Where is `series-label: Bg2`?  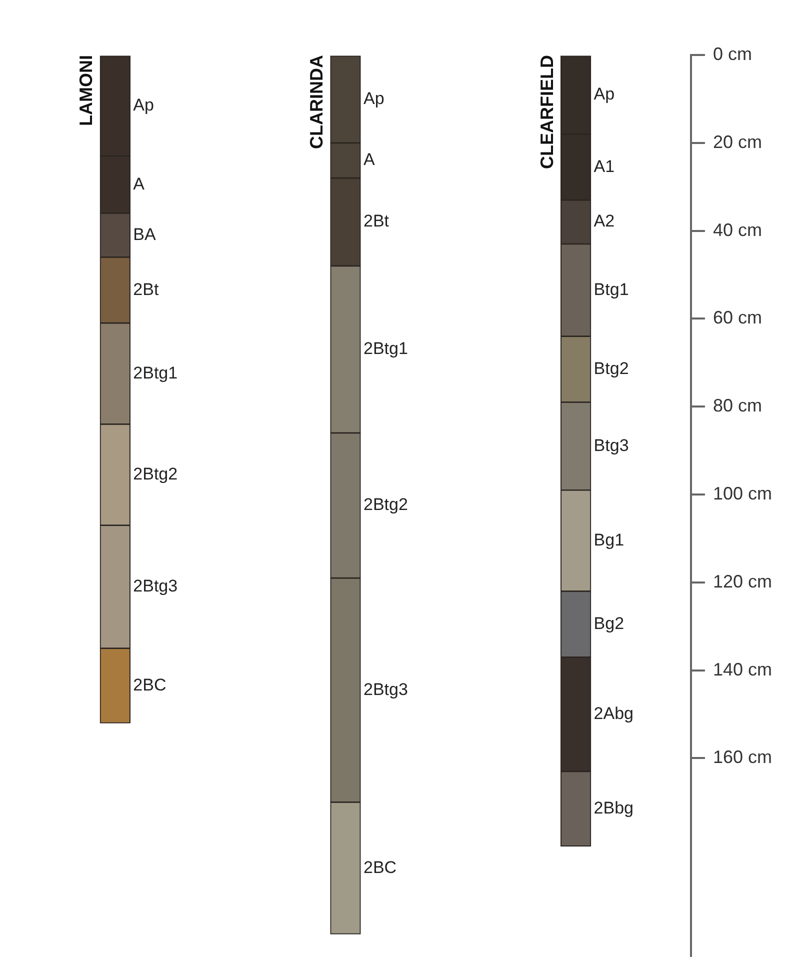
series-label: Bg2 is located at coordinates (609, 623).